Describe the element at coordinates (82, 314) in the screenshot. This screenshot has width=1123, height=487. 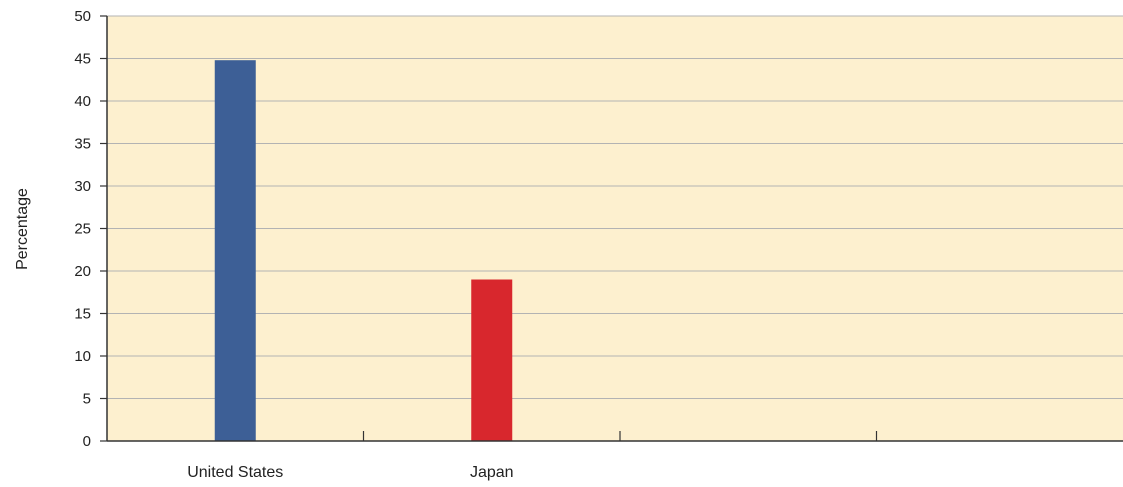
I see `y-tick-label: 15` at that location.